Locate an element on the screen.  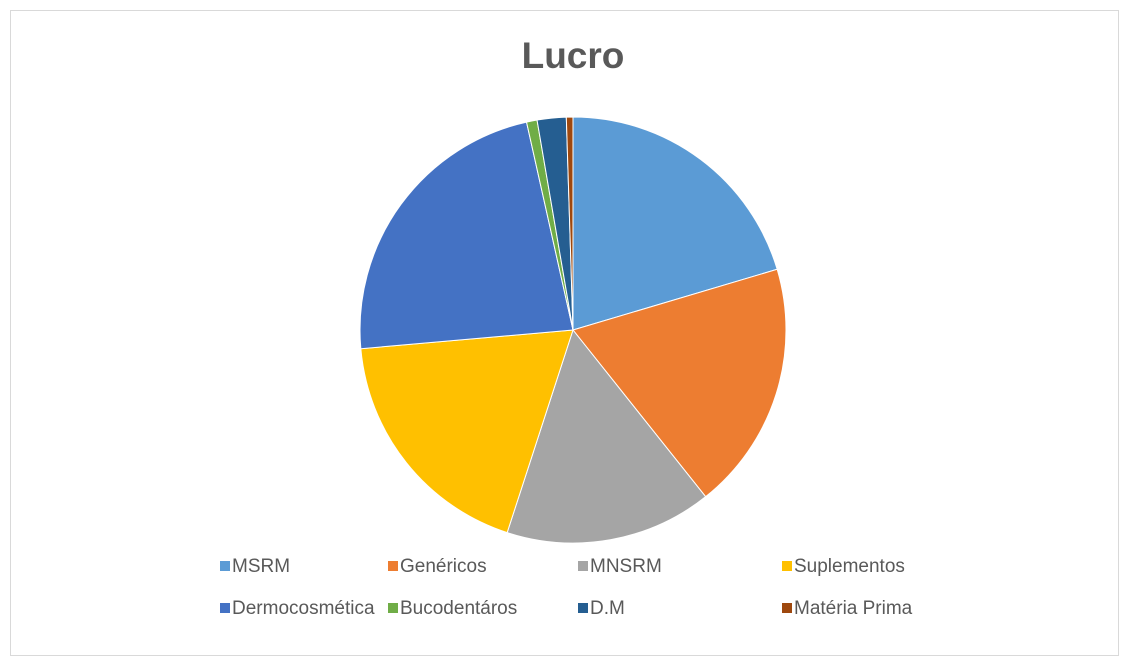
chart-title: Lucro is located at coordinates (573, 55).